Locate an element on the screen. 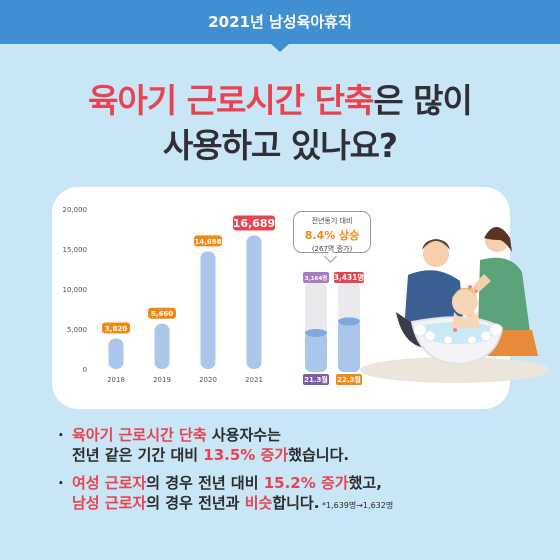  bullet-2-line2-part-4: 합니다. is located at coordinates (296, 503).